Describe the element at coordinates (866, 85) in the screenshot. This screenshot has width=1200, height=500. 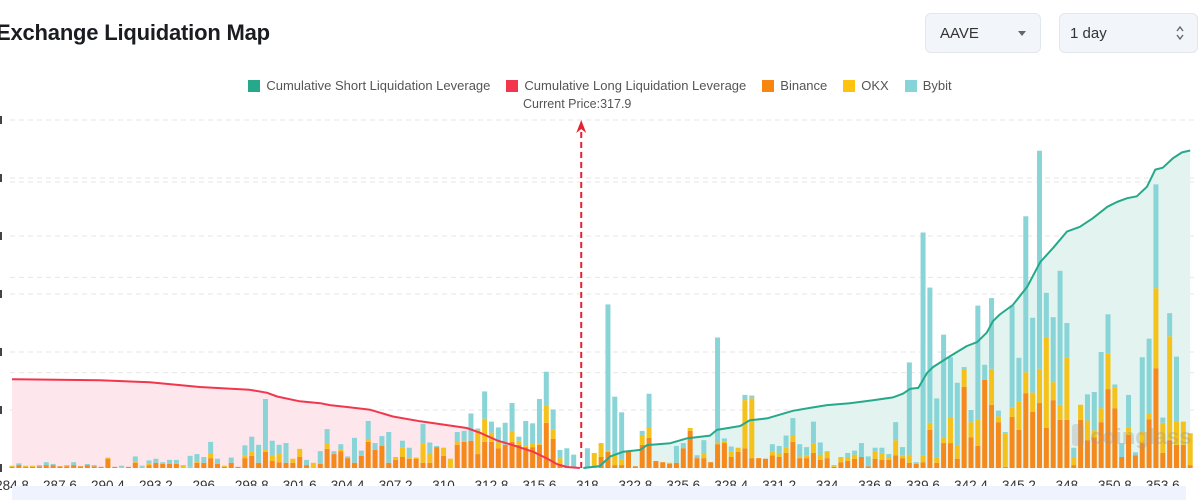
I see `legend-item-okx: OKX` at that location.